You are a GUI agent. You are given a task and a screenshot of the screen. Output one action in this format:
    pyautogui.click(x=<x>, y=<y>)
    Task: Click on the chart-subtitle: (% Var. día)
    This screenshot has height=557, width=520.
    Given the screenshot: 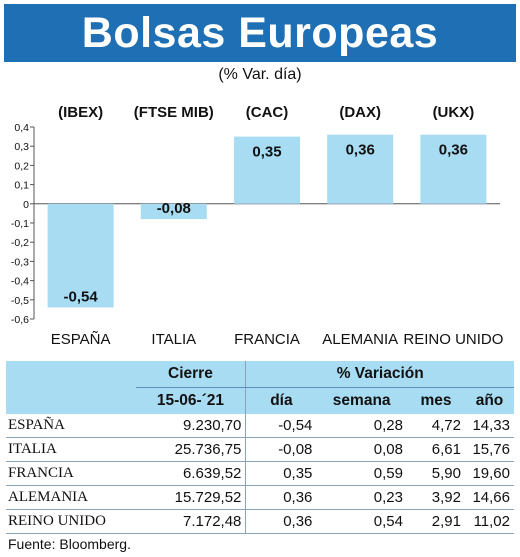 What is the action you would take?
    pyautogui.click(x=260, y=74)
    